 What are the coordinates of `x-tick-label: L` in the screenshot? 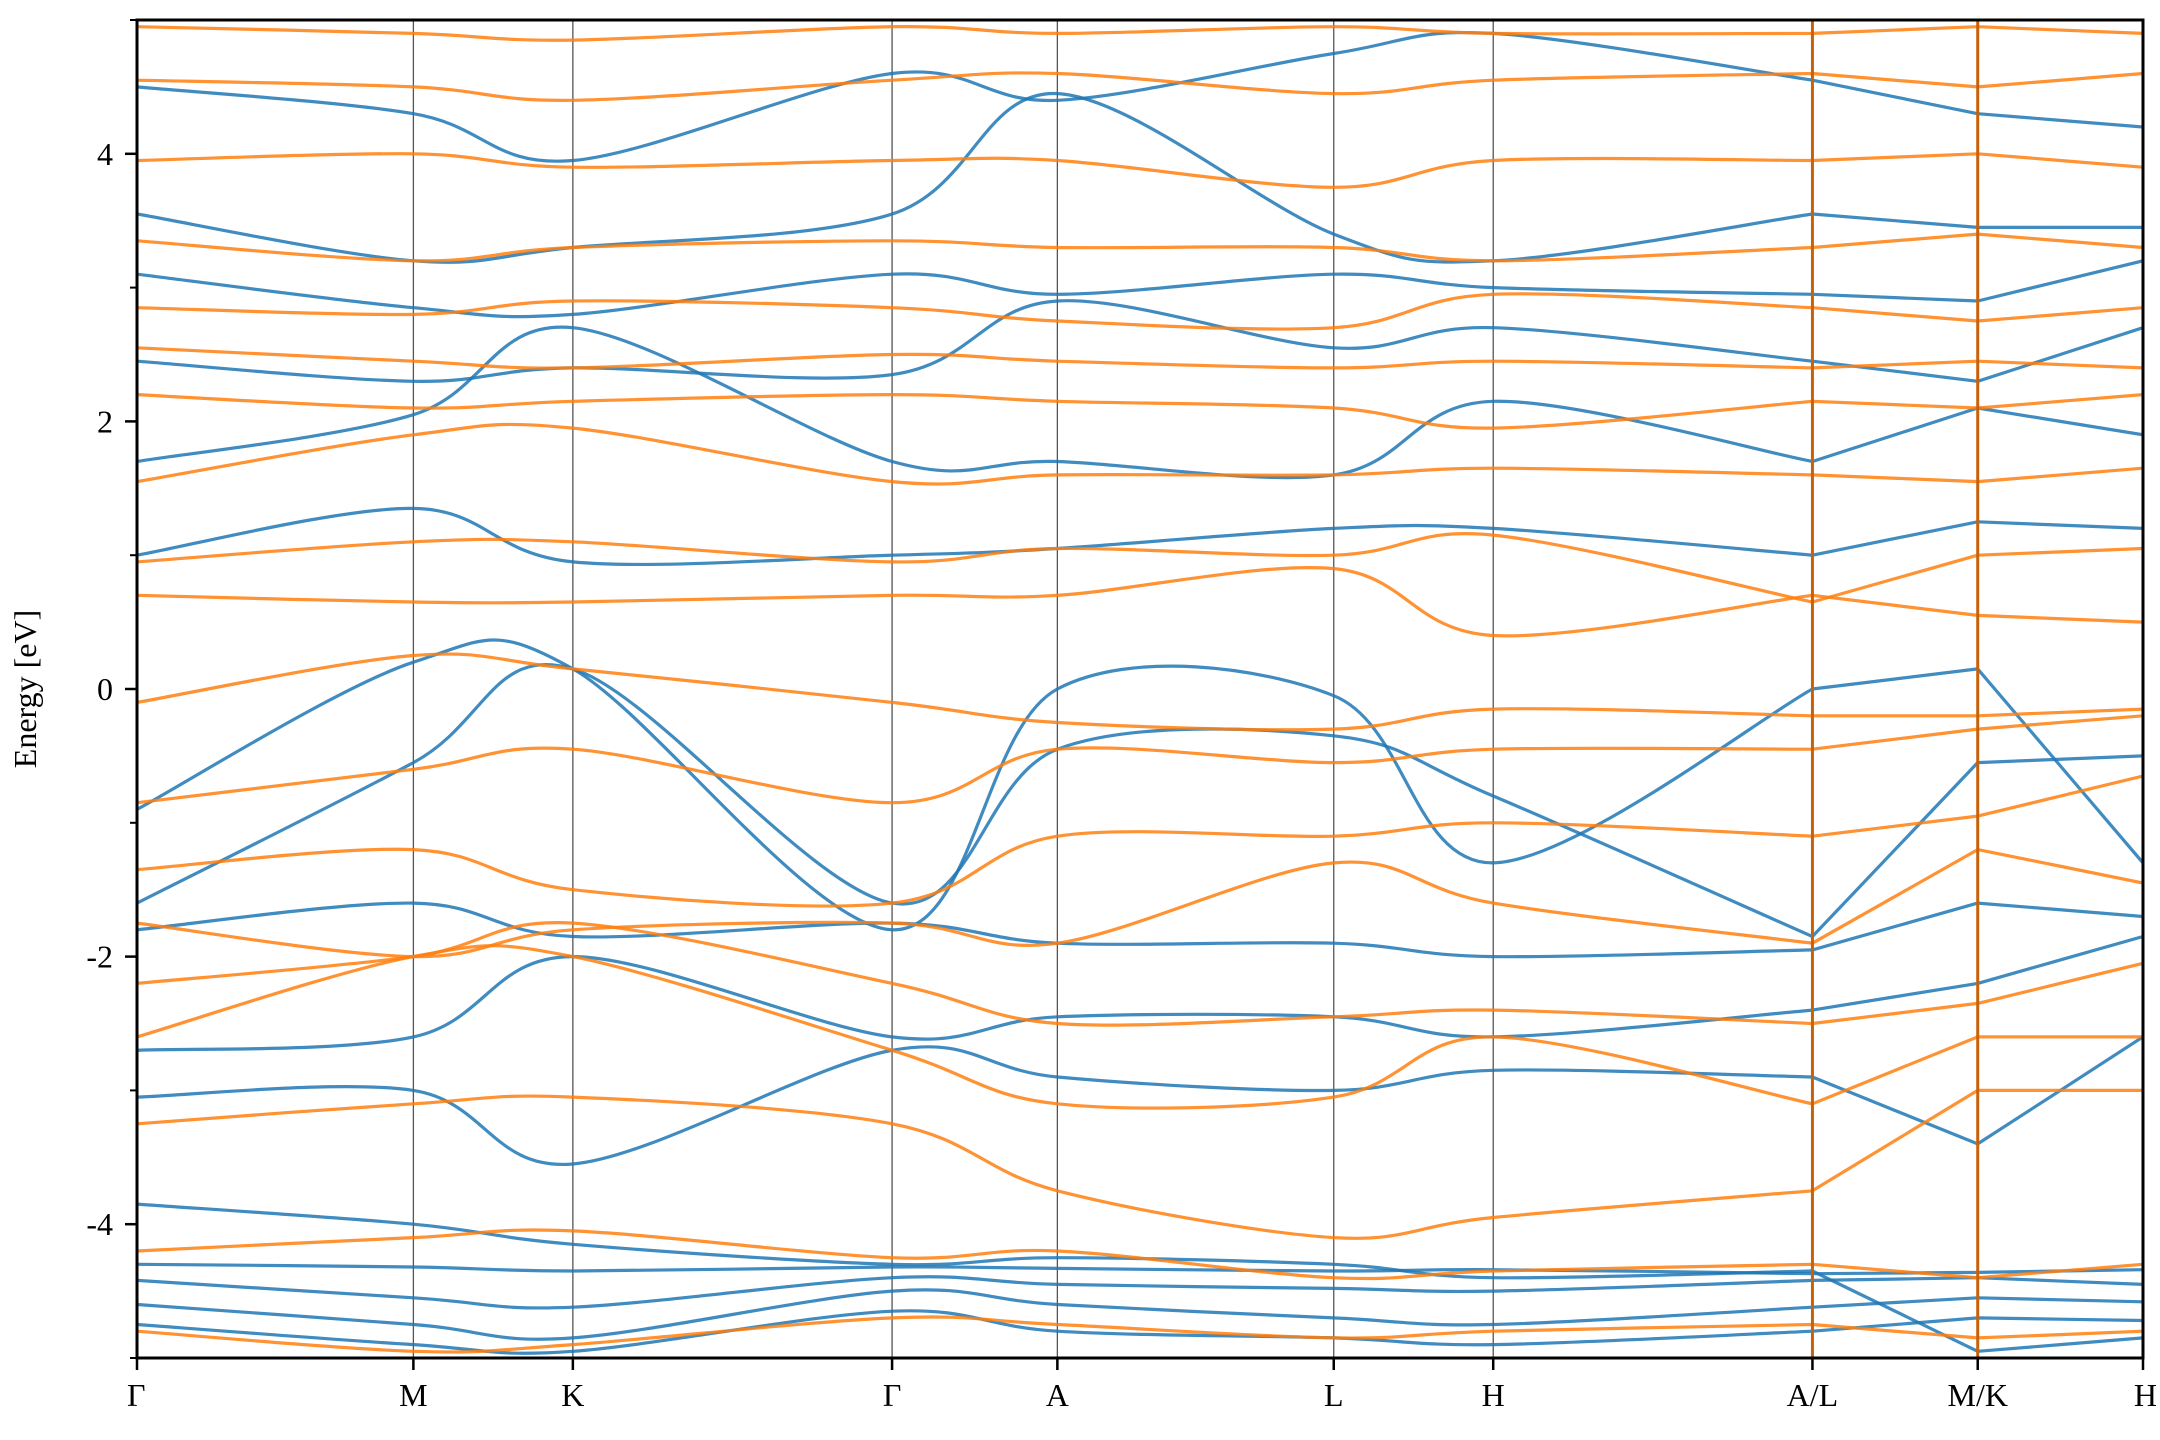 It's located at (1334, 1395).